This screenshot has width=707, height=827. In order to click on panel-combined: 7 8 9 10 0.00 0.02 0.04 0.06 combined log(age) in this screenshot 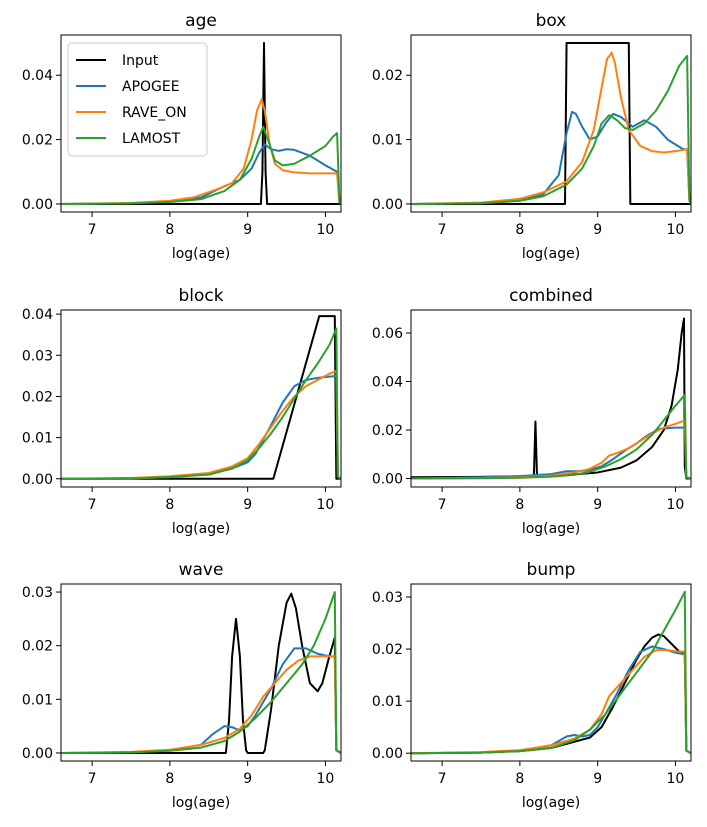, I will do `click(532, 411)`.